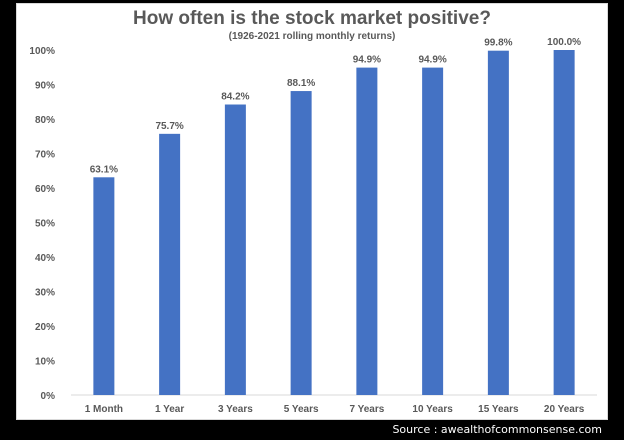 The width and height of the screenshot is (624, 440). What do you see at coordinates (301, 83) in the screenshot?
I see `data-label: 88.1%` at bounding box center [301, 83].